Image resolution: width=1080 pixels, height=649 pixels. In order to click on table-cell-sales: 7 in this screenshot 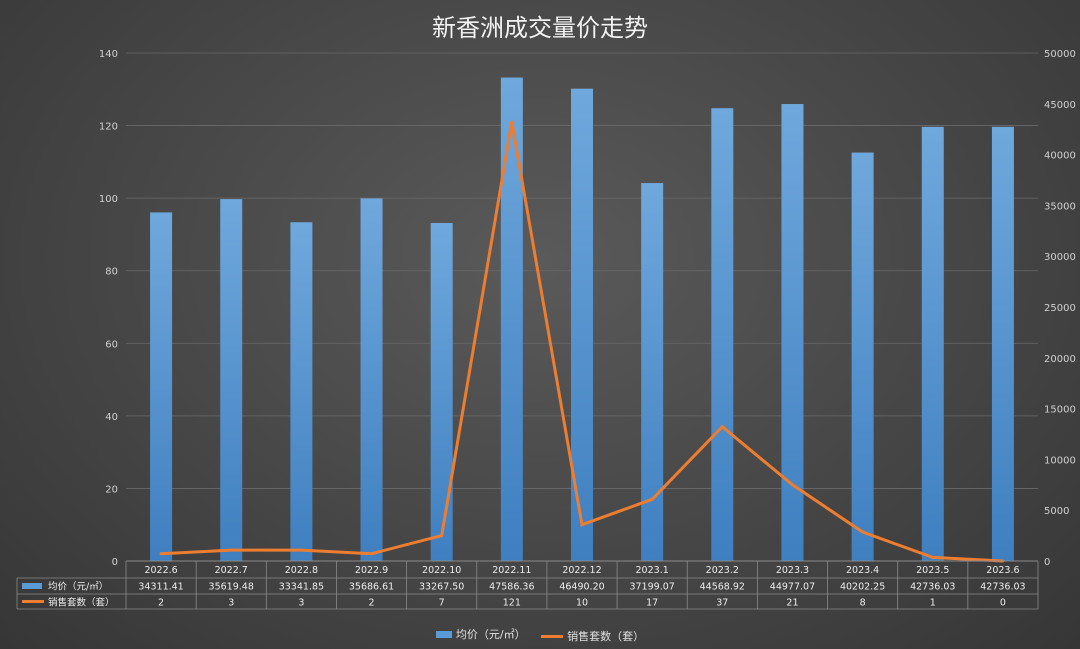, I will do `click(442, 603)`.